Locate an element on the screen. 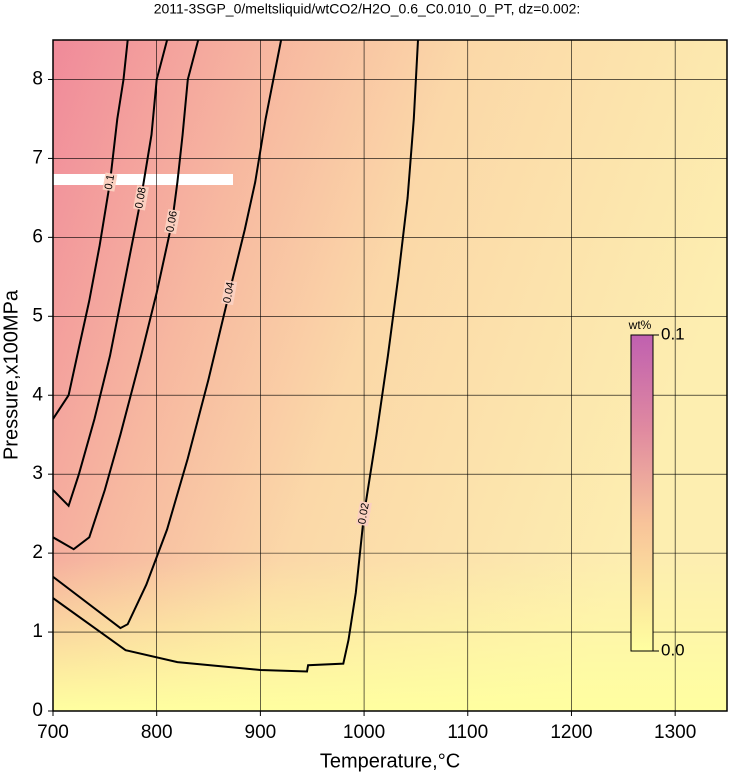 The image size is (734, 781). colorbar-title: wt% is located at coordinates (640, 325).